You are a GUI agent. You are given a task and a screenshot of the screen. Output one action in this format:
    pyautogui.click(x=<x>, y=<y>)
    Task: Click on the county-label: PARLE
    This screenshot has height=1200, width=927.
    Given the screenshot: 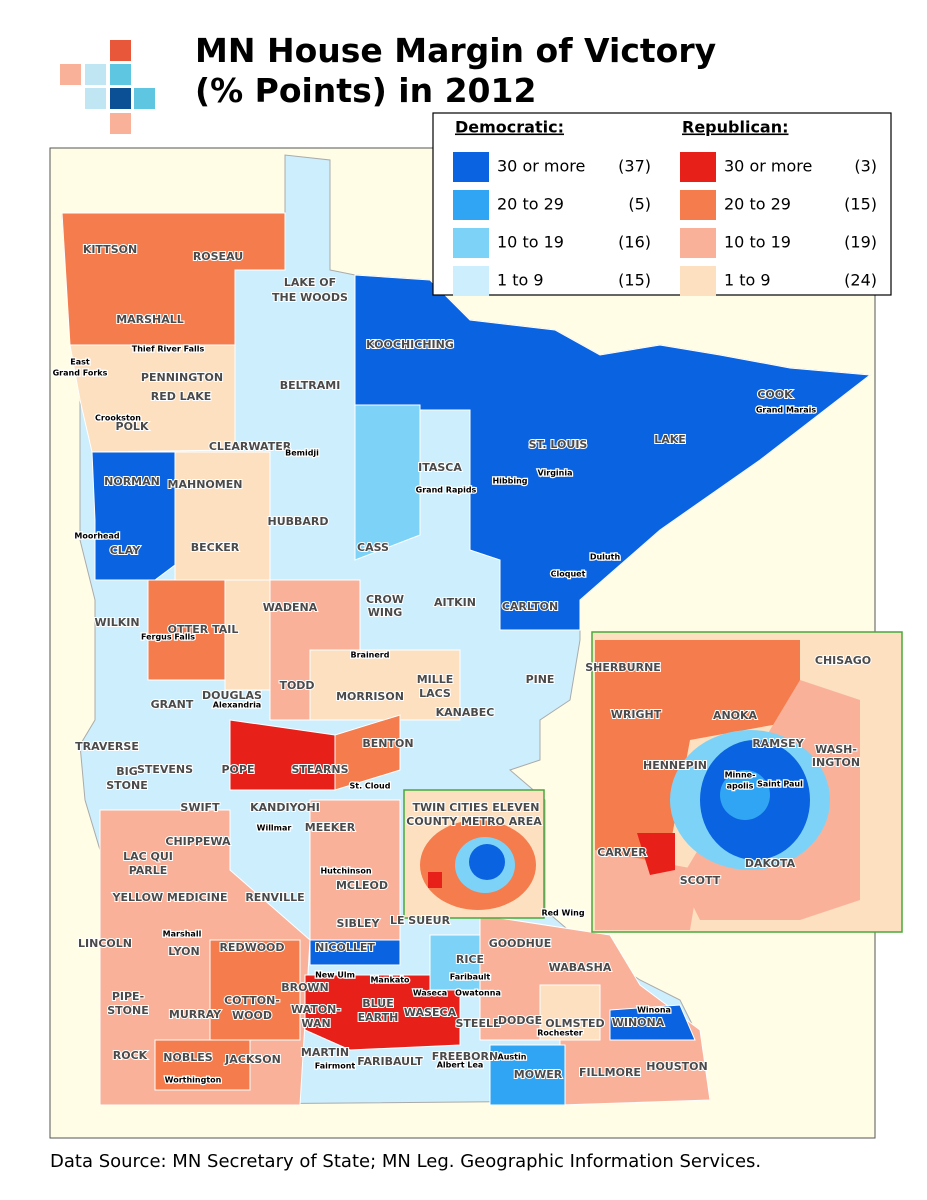 What is the action you would take?
    pyautogui.click(x=148, y=870)
    